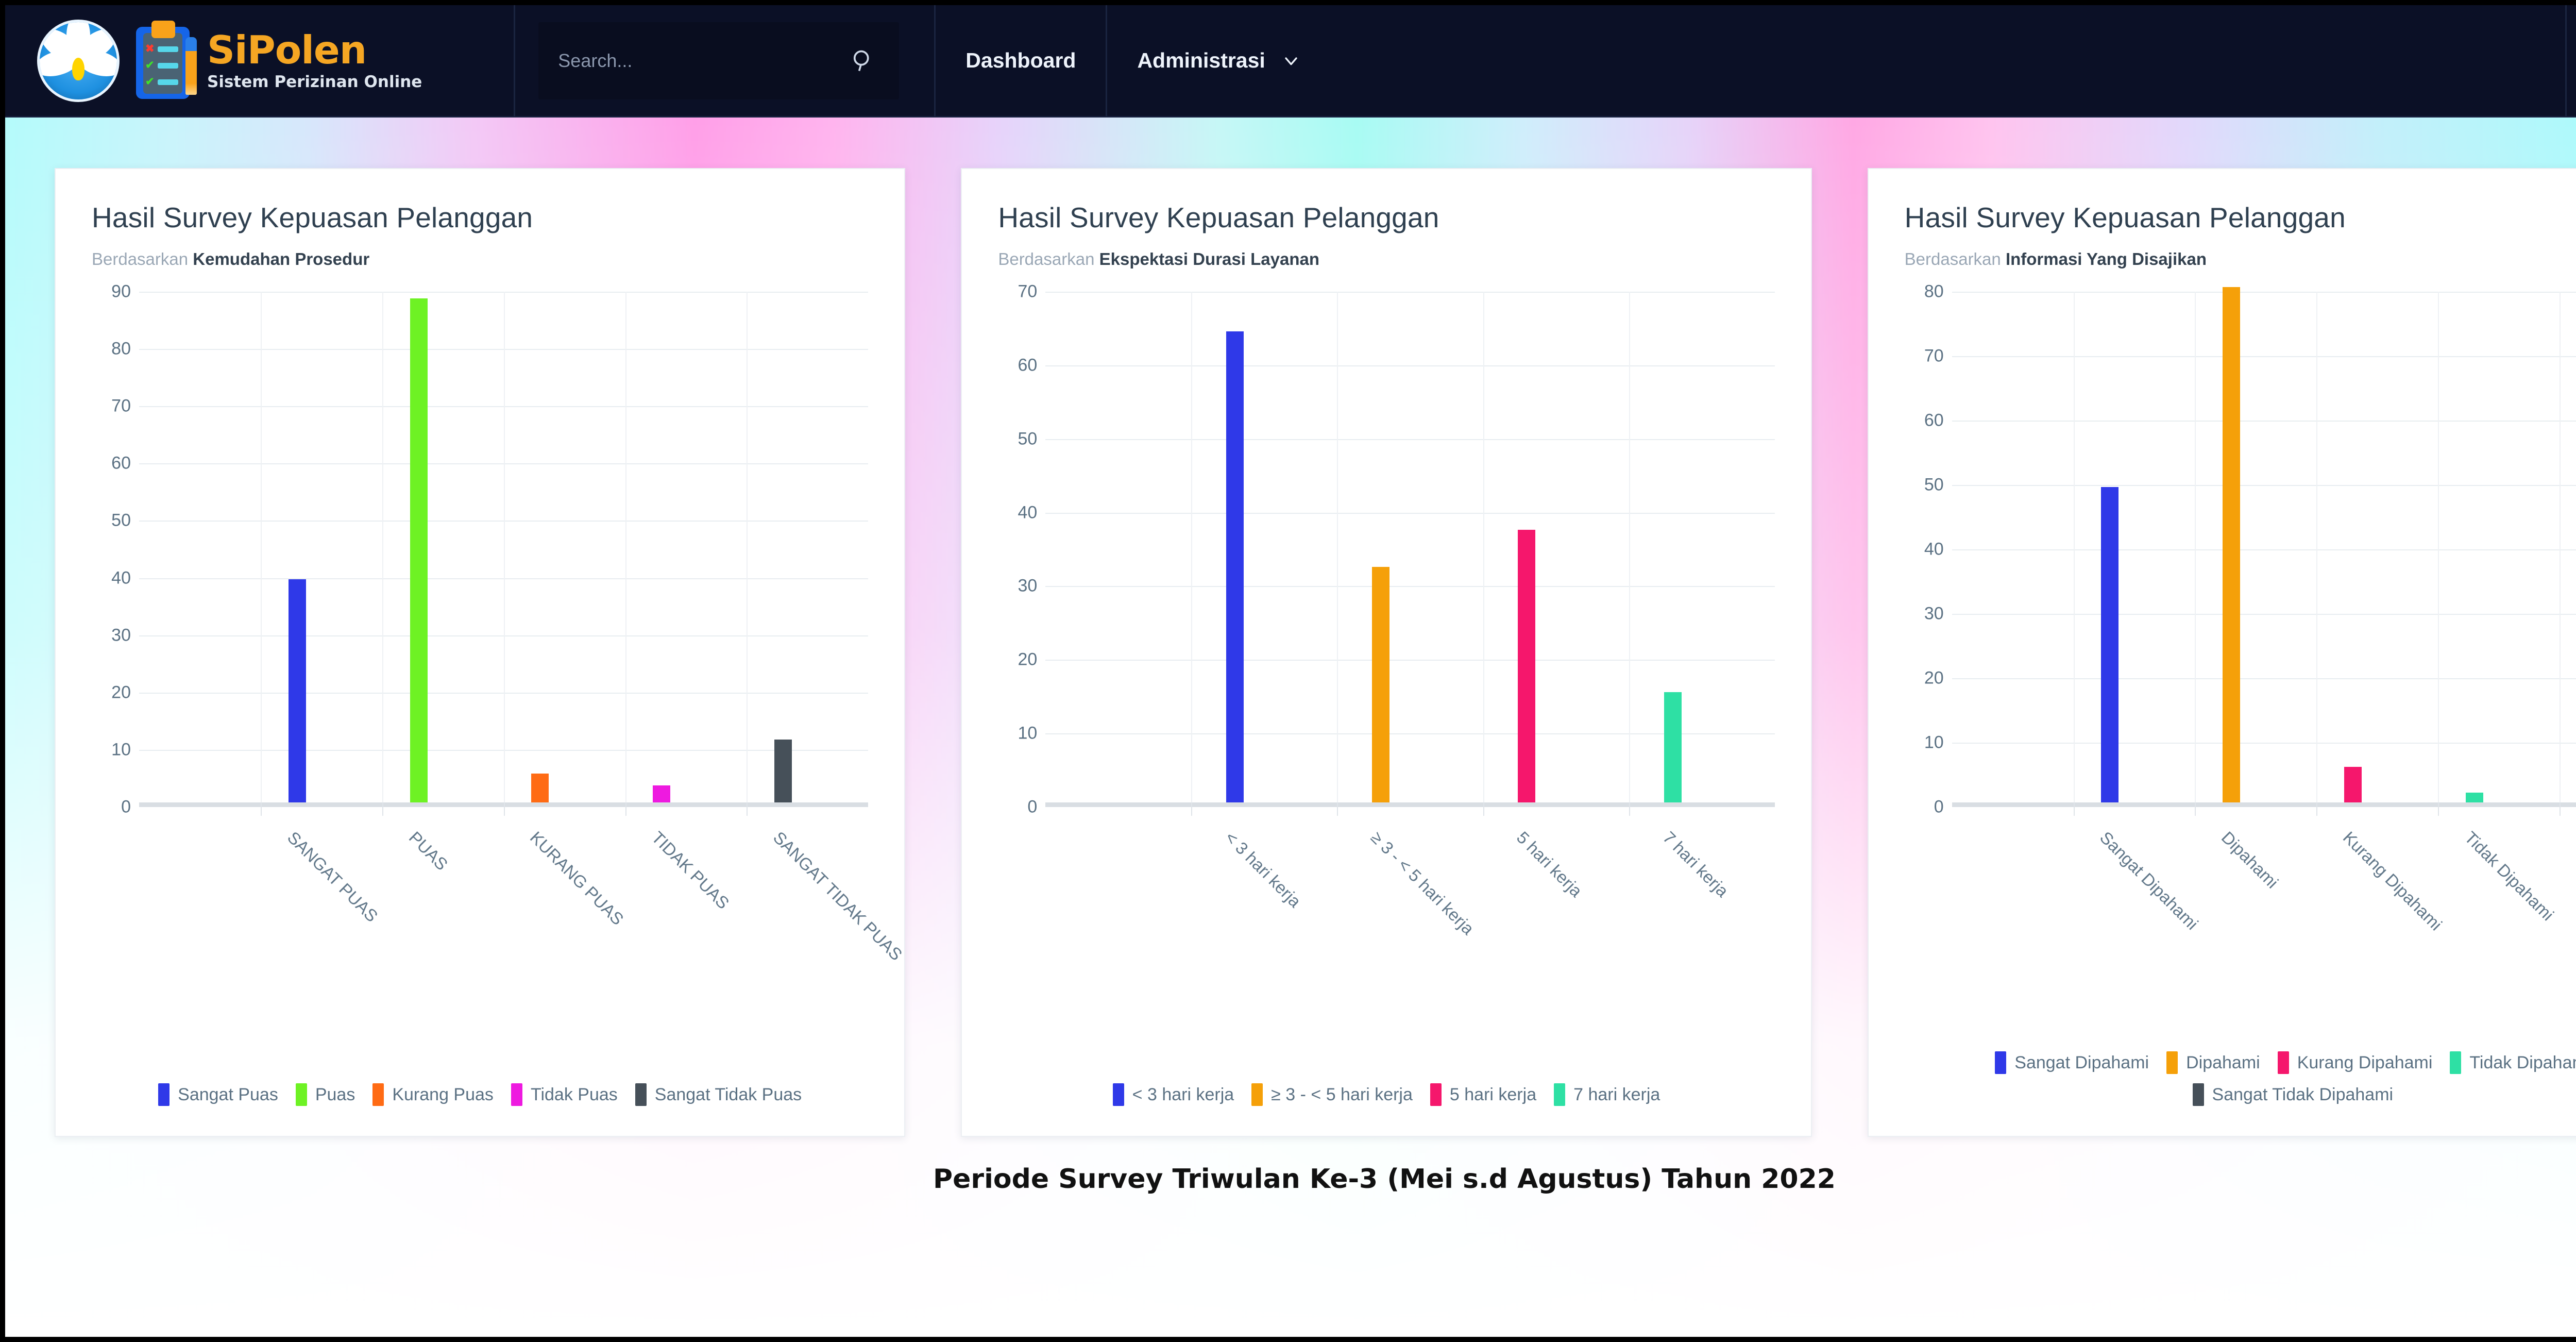 Image resolution: width=2576 pixels, height=1342 pixels. I want to click on y-axis-tick: 40, so click(1028, 512).